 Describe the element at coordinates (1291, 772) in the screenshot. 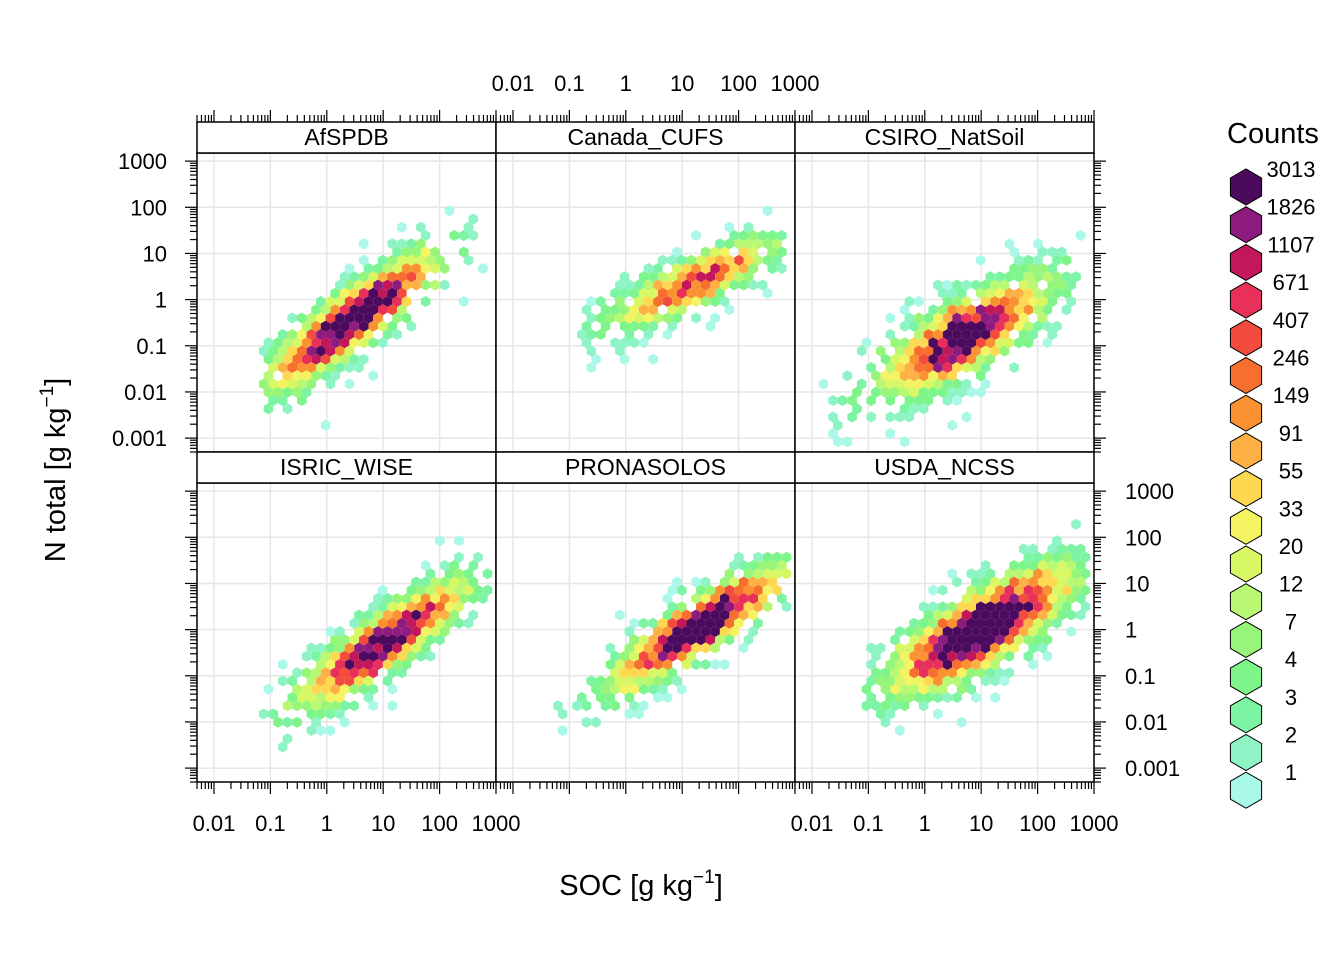

I see `legend-label: 1` at that location.